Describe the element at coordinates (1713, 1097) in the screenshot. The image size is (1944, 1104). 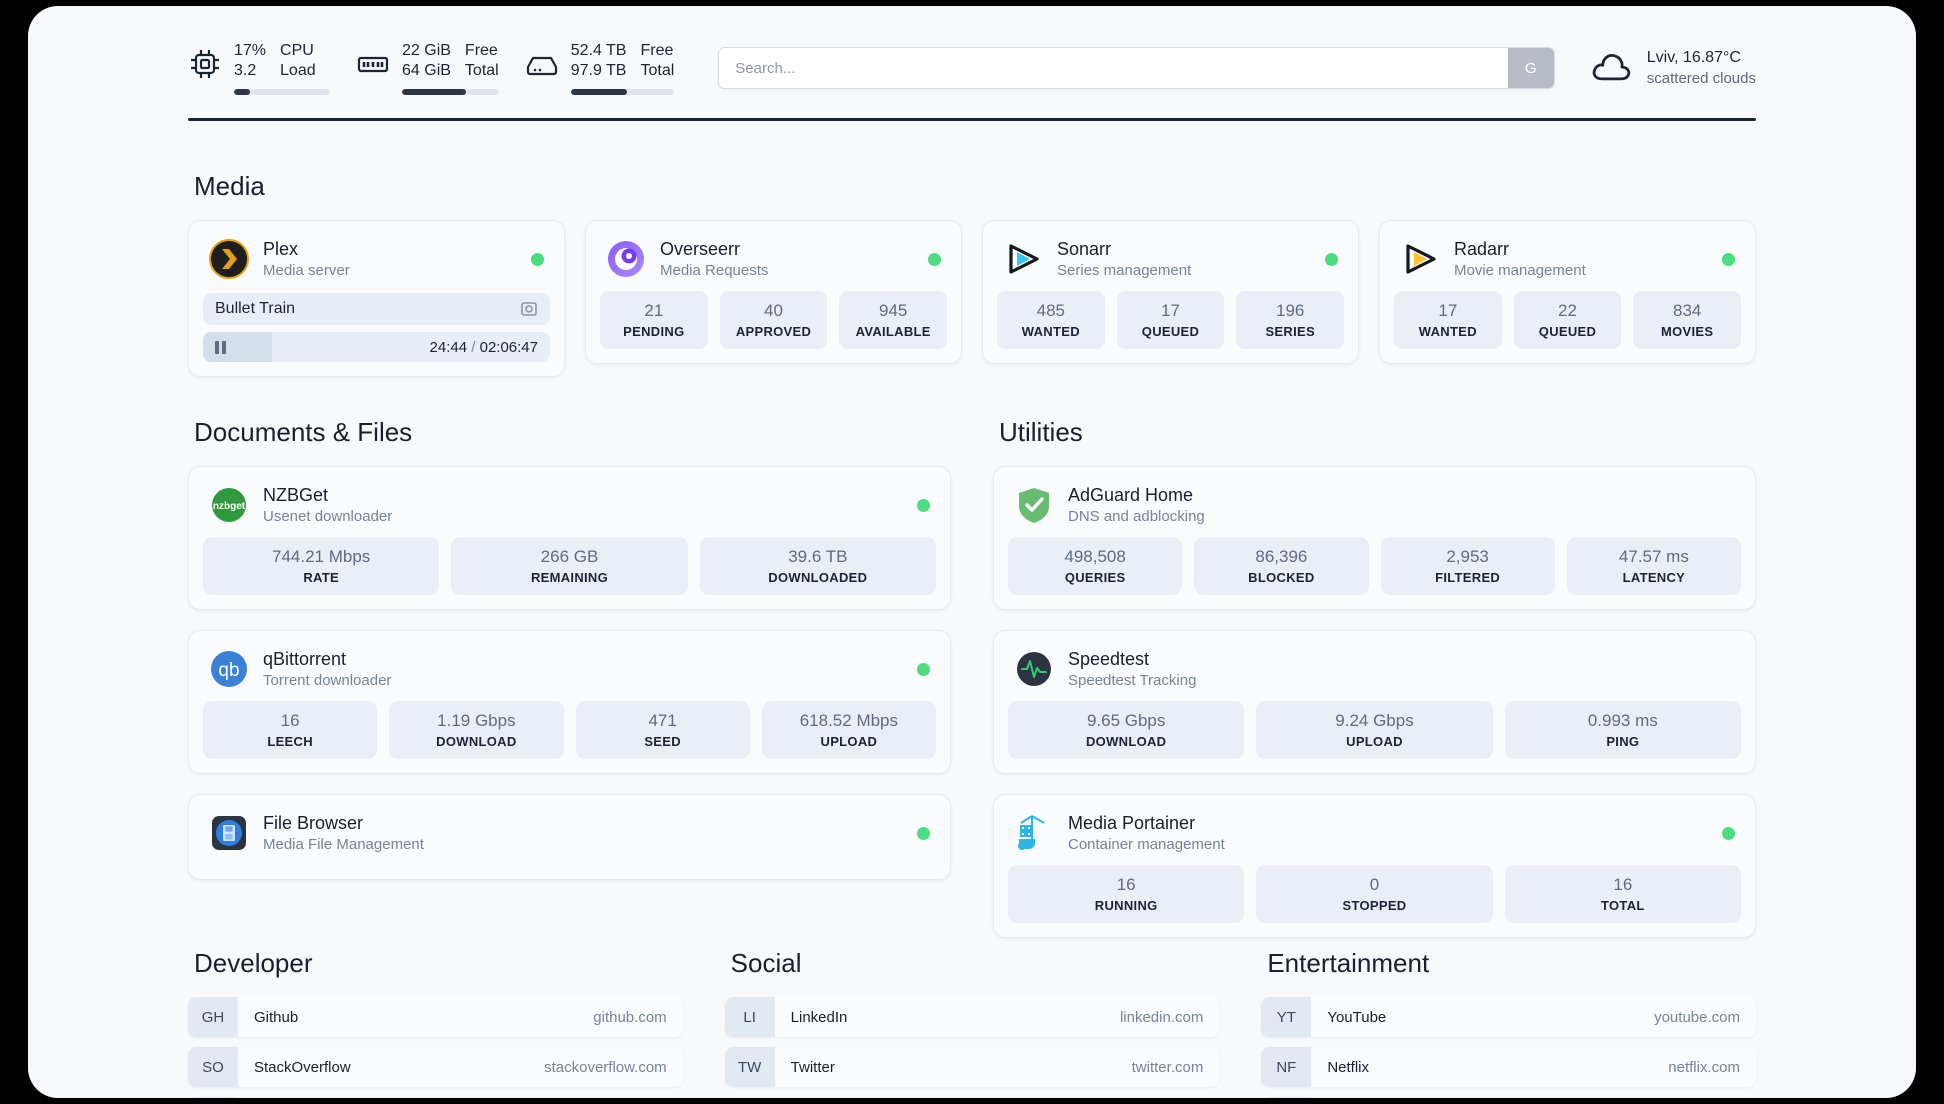
I see `bookmark-url: reddit.com` at that location.